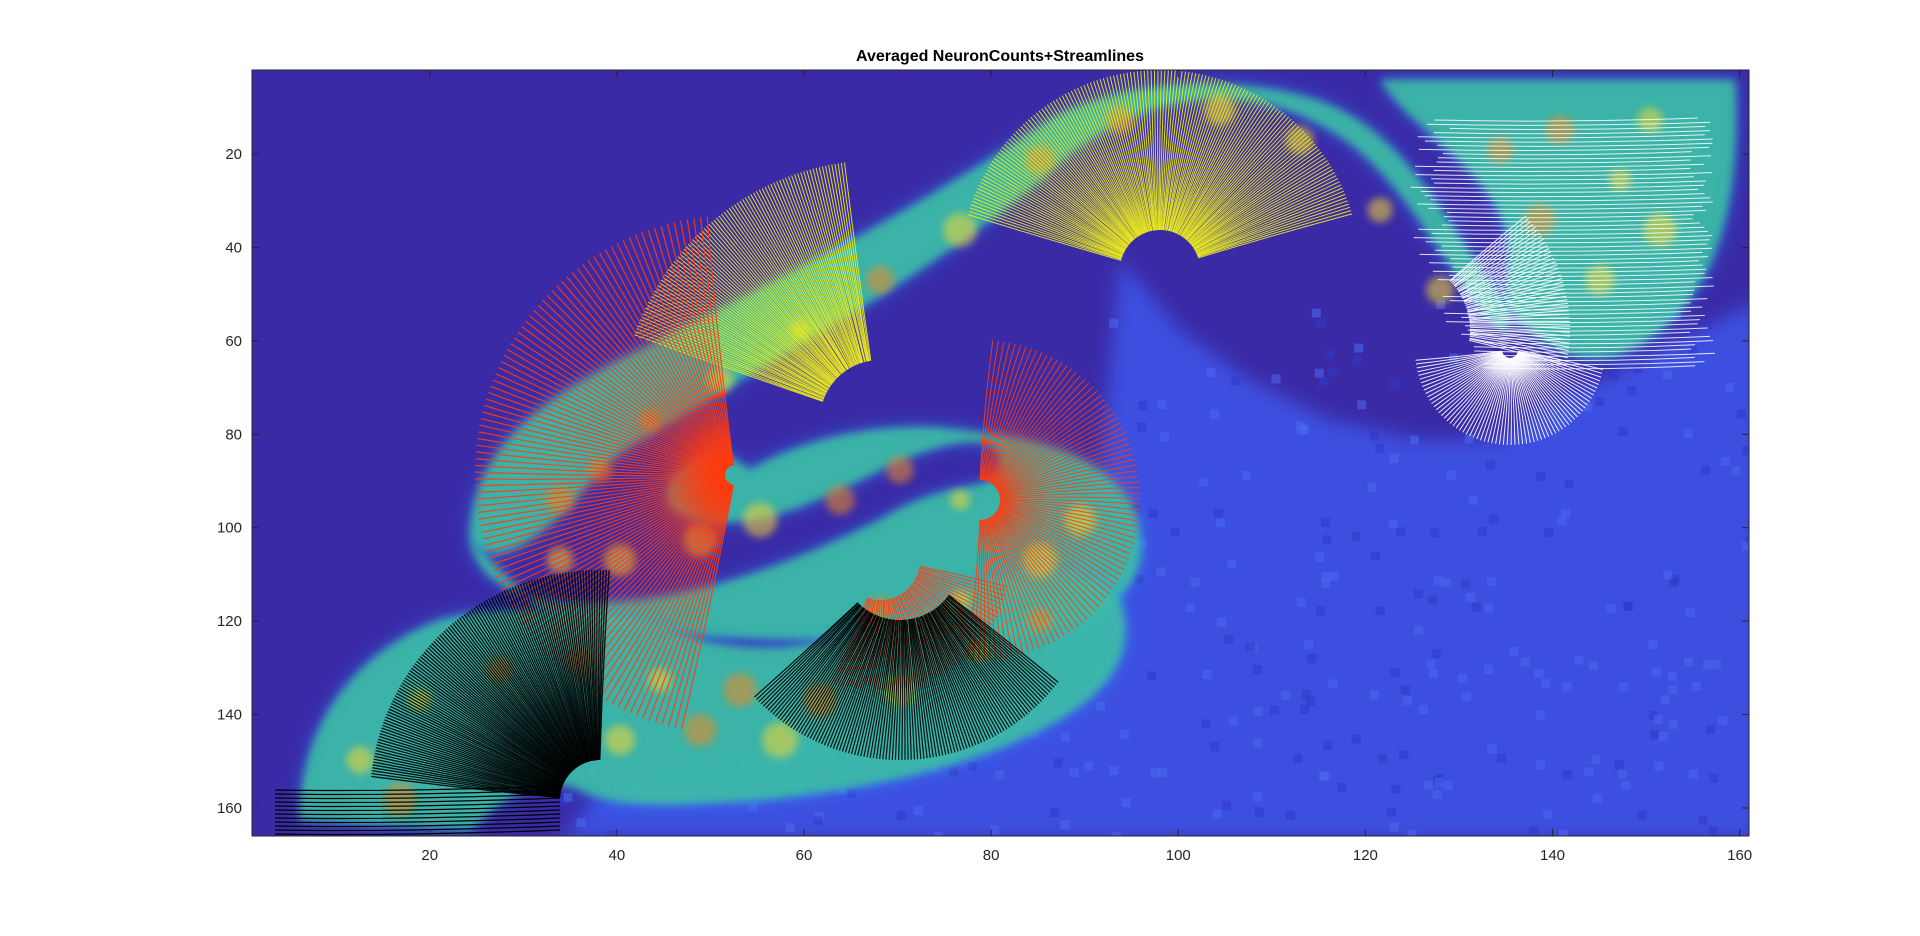 The image size is (1920, 936). I want to click on x-tick-label: 160, so click(1739, 855).